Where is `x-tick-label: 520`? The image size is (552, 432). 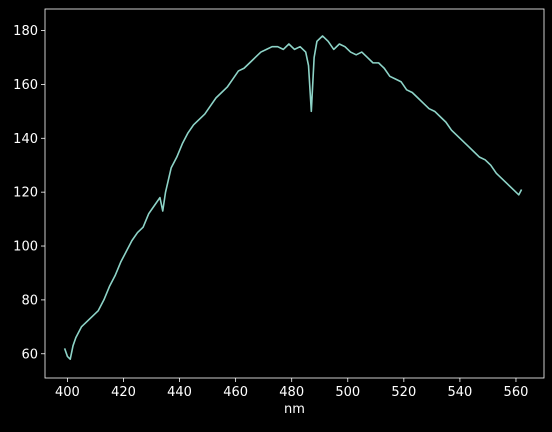
x-tick-label: 520 is located at coordinates (403, 392).